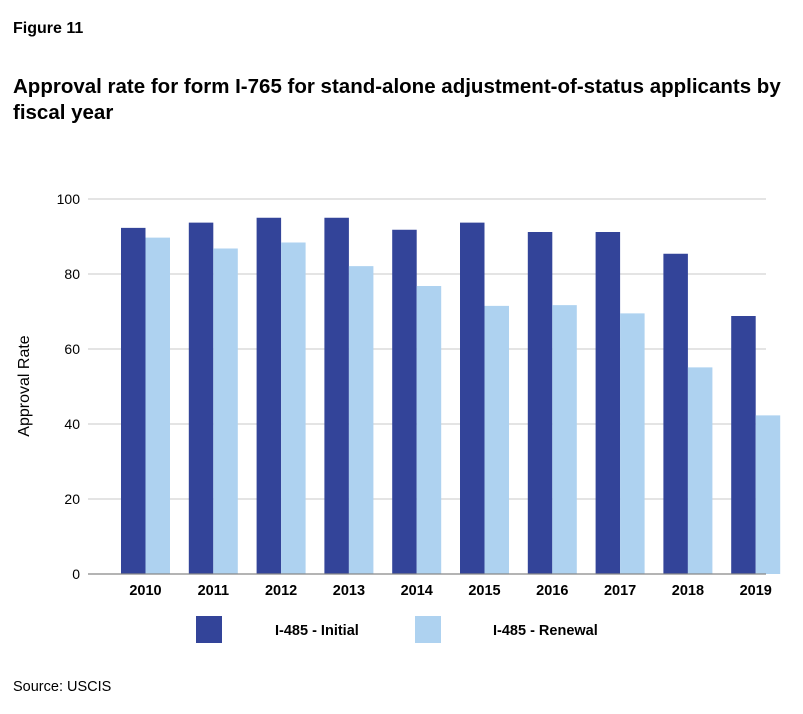 The width and height of the screenshot is (803, 714). I want to click on y-tick-label: 40, so click(72, 424).